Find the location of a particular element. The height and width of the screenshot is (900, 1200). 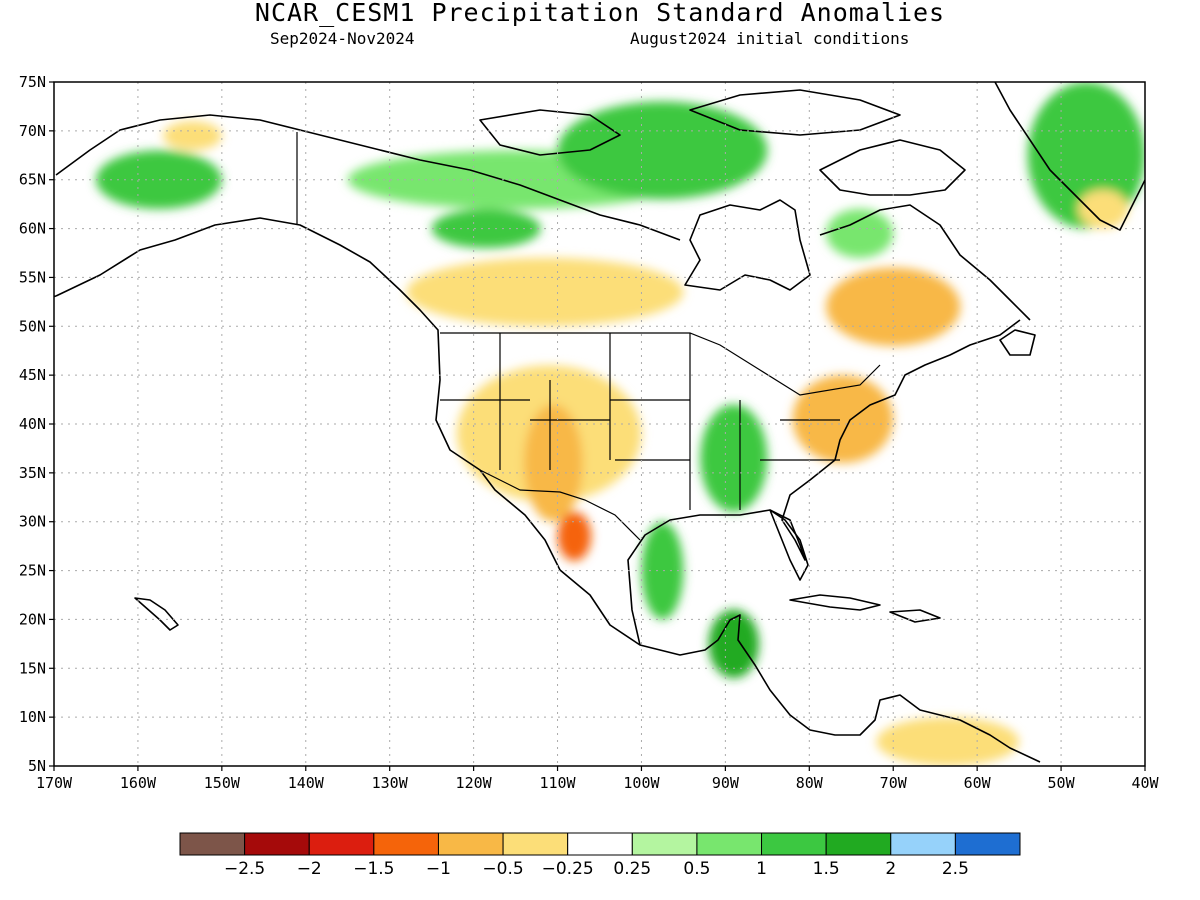

hawaii is located at coordinates (156, 614).